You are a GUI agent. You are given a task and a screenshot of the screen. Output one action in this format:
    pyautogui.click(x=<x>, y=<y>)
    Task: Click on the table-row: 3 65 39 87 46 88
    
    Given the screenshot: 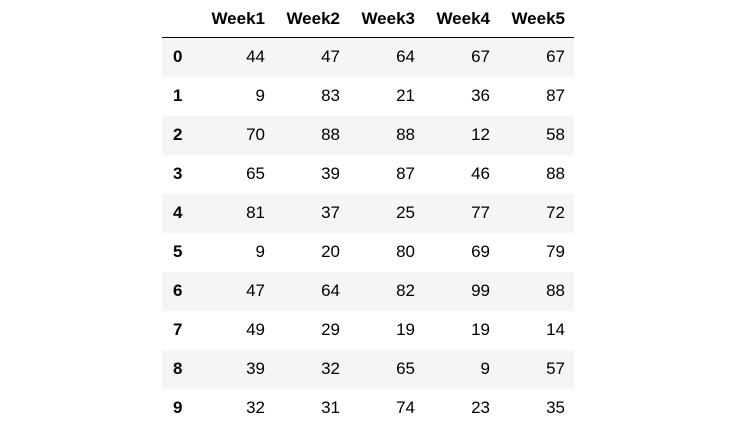 What is the action you would take?
    pyautogui.click(x=368, y=174)
    